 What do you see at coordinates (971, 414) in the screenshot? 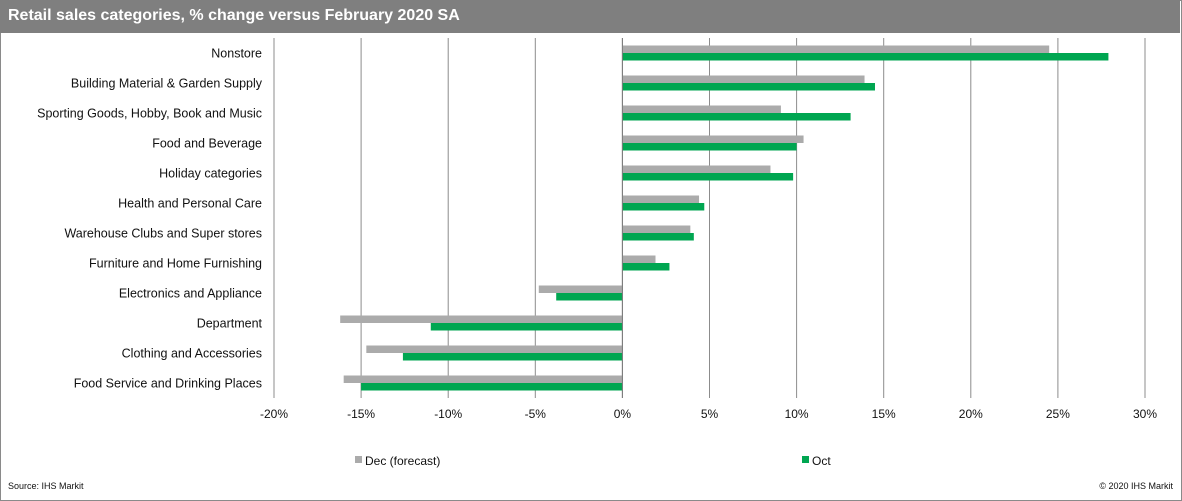
I see `x-tick-label: 20%` at bounding box center [971, 414].